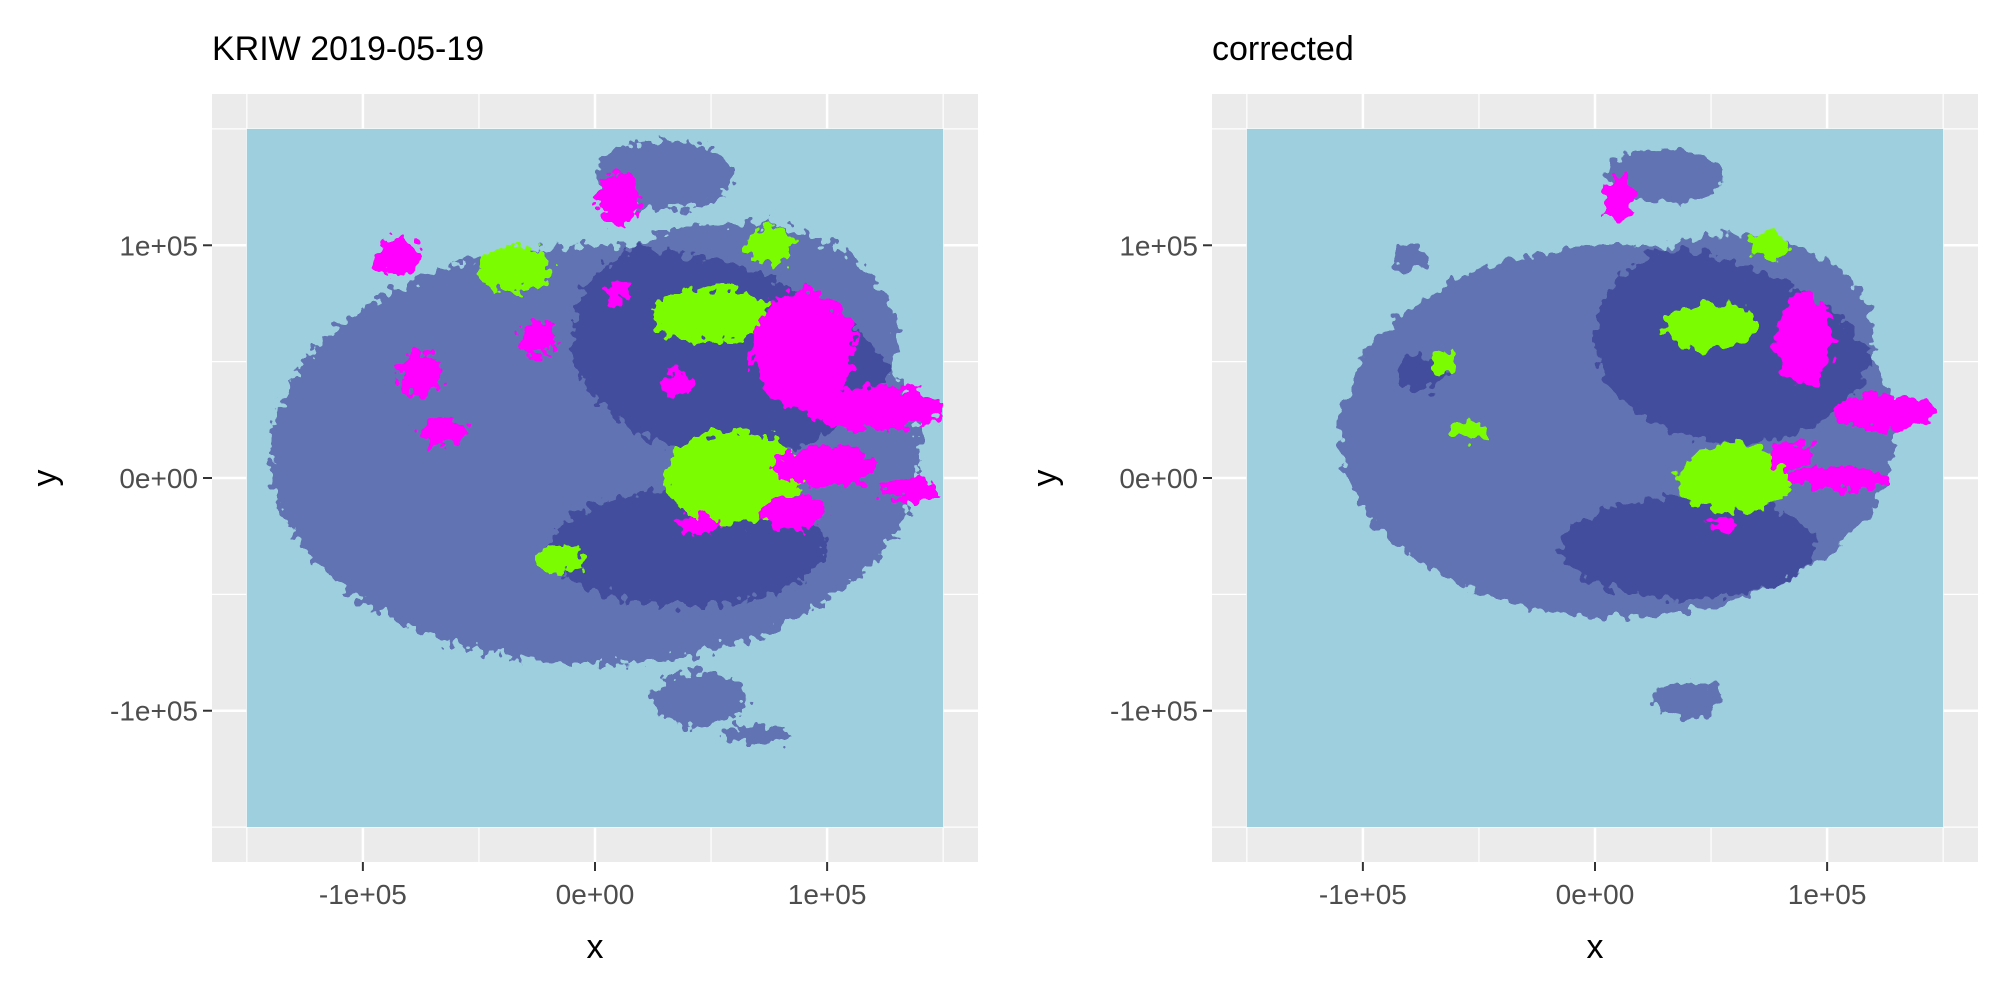 This screenshot has height=1000, width=2000. I want to click on y-axis-left: -1e+05 0e+00 1e+05, so click(161, 478).